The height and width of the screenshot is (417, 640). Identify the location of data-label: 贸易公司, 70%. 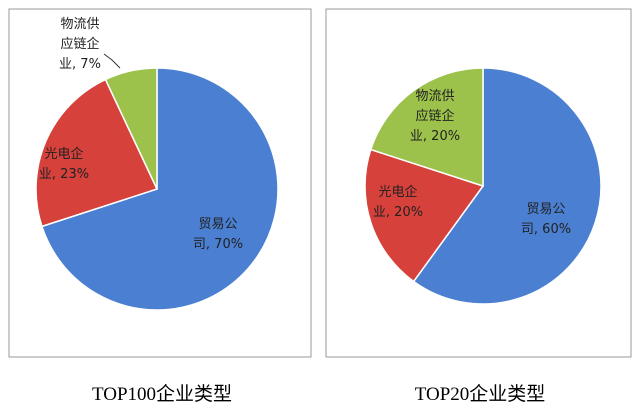
(218, 234).